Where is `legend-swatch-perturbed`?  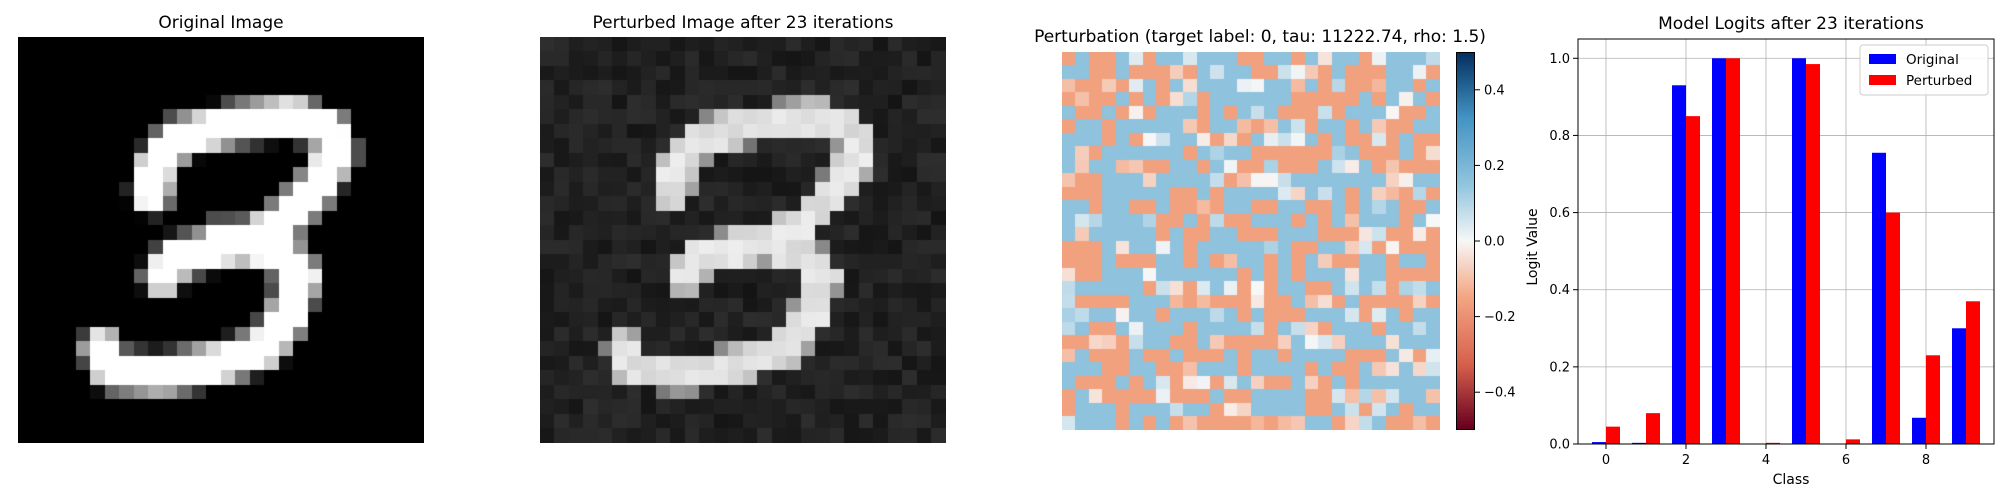
legend-swatch-perturbed is located at coordinates (1882, 80).